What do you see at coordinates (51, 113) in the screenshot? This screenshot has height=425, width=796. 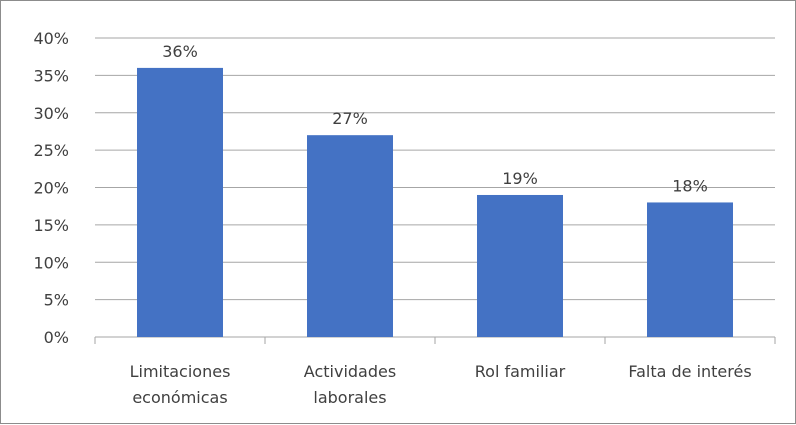 I see `y-tick-label: 30%` at bounding box center [51, 113].